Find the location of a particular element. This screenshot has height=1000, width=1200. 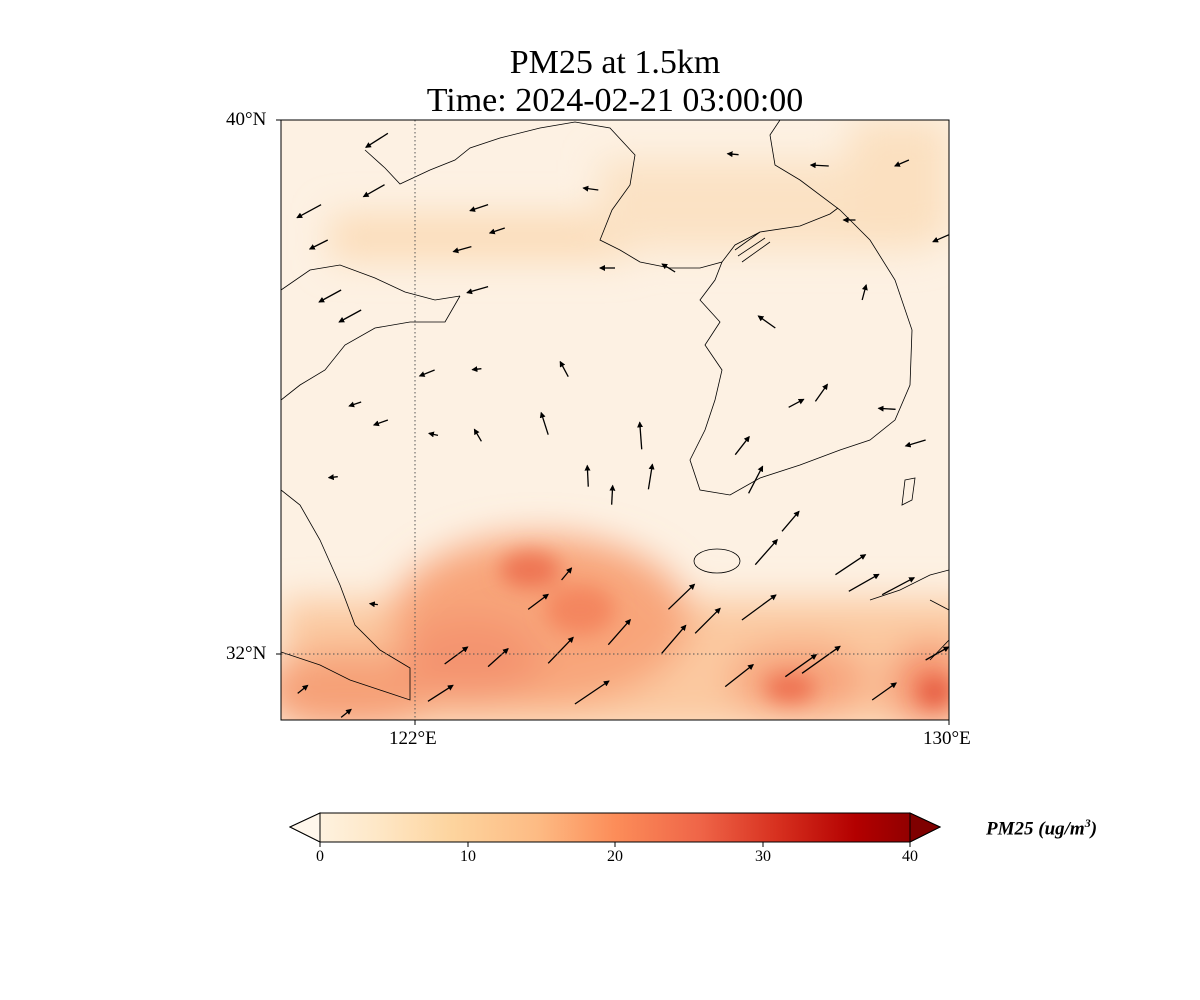

colorbar-tick-label: 20 is located at coordinates (615, 856).